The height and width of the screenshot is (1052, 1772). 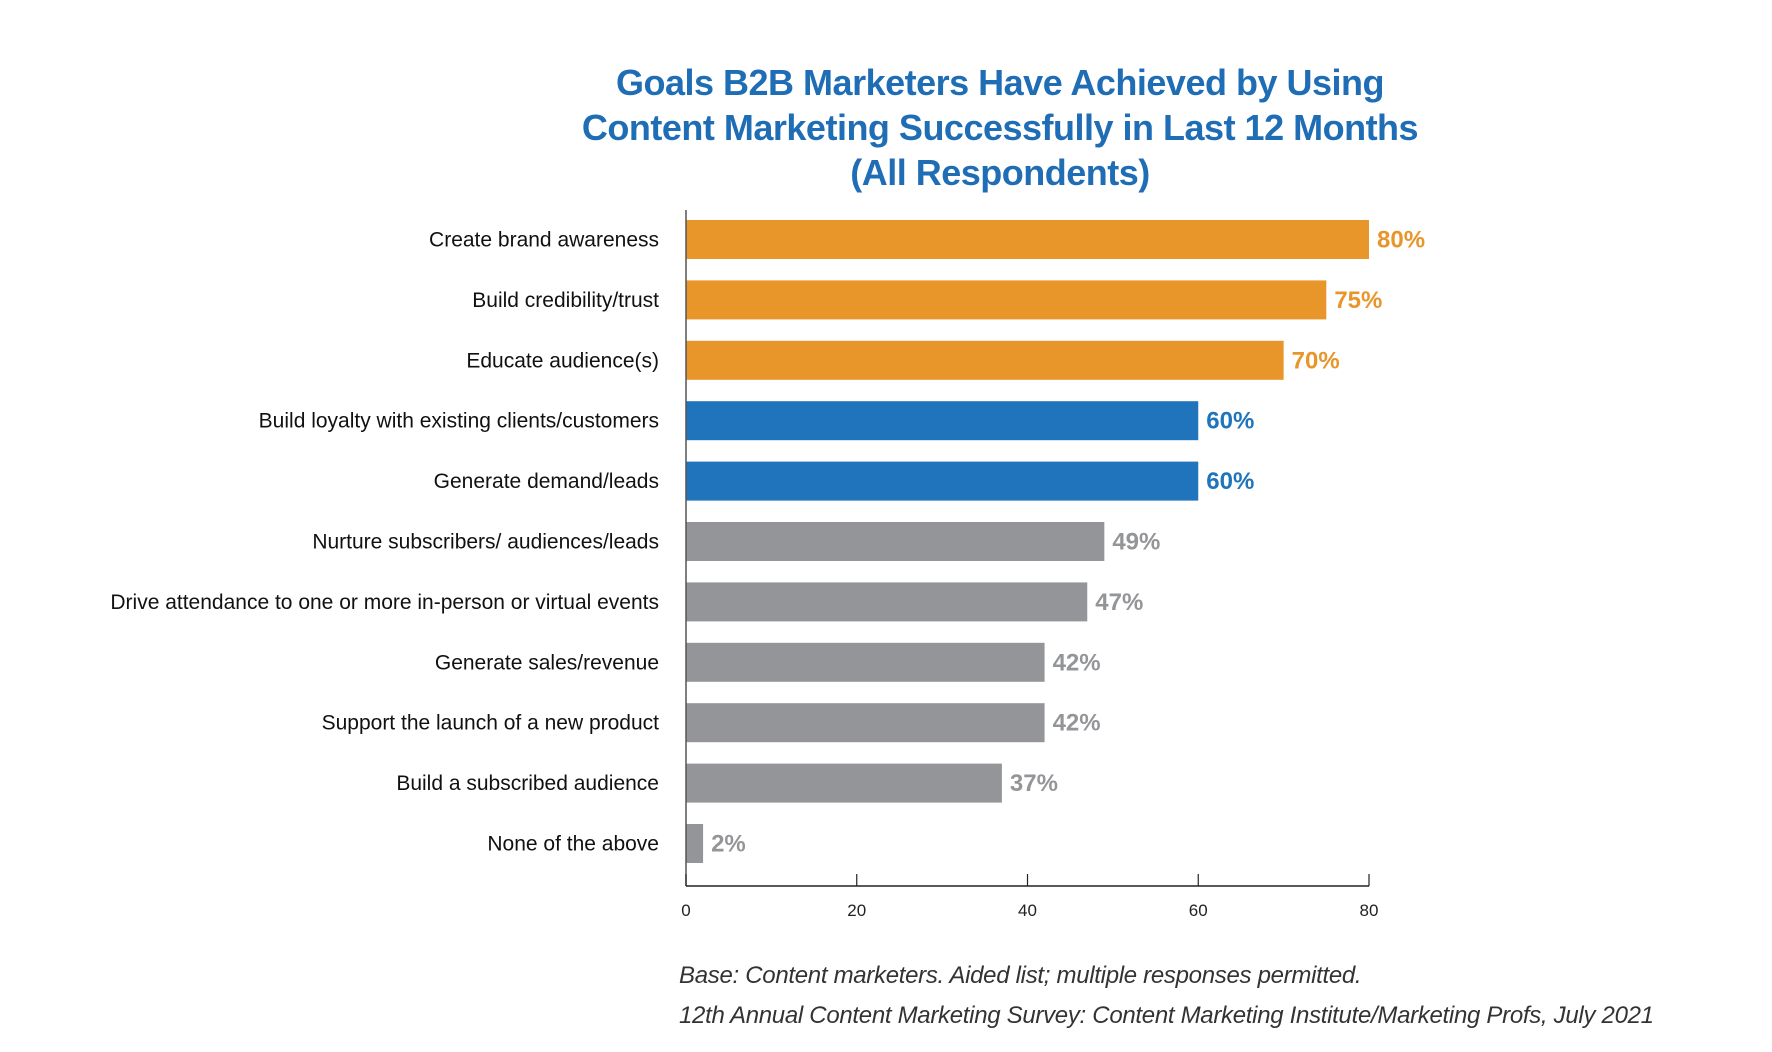 I want to click on data-label: 80%, so click(x=1401, y=240).